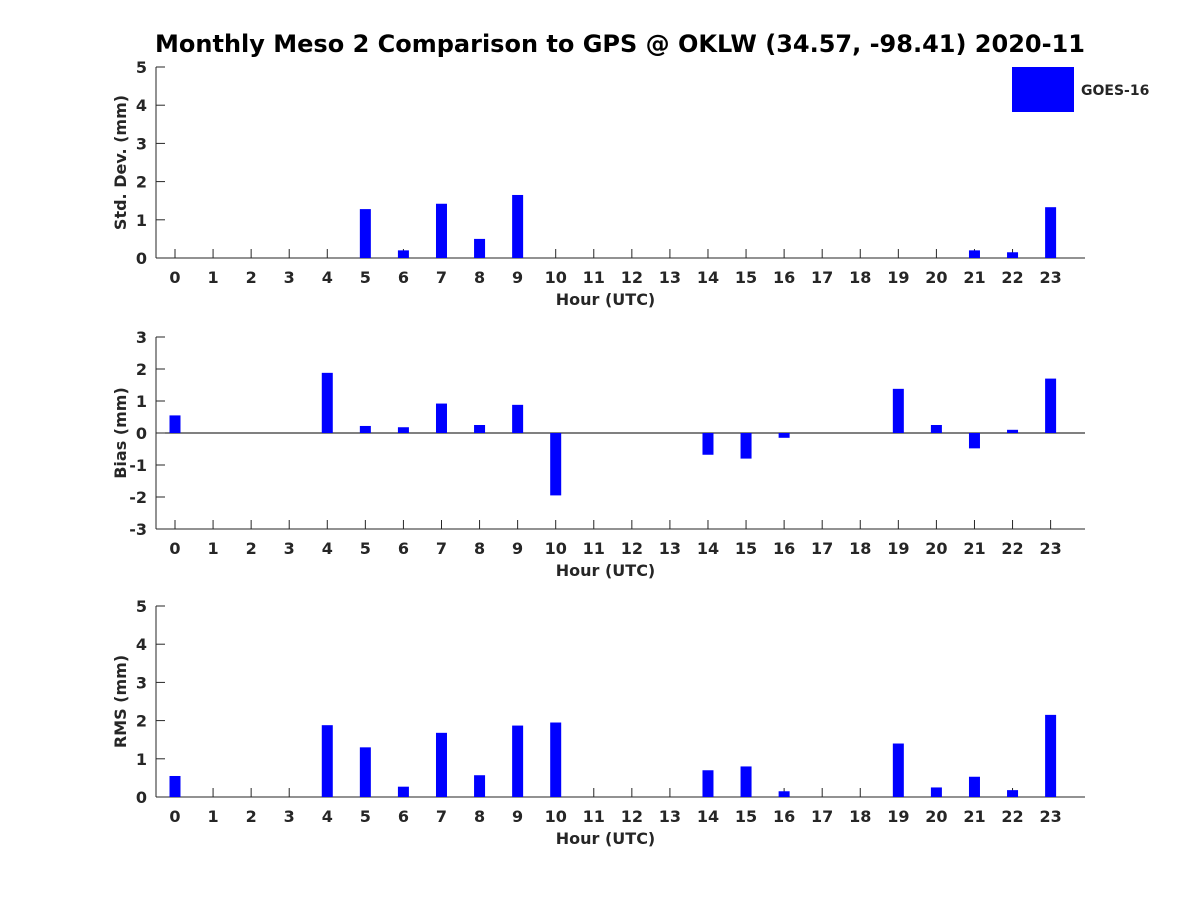 The width and height of the screenshot is (1200, 900). I want to click on std-dev-x-tick-label: 0, so click(174, 277).